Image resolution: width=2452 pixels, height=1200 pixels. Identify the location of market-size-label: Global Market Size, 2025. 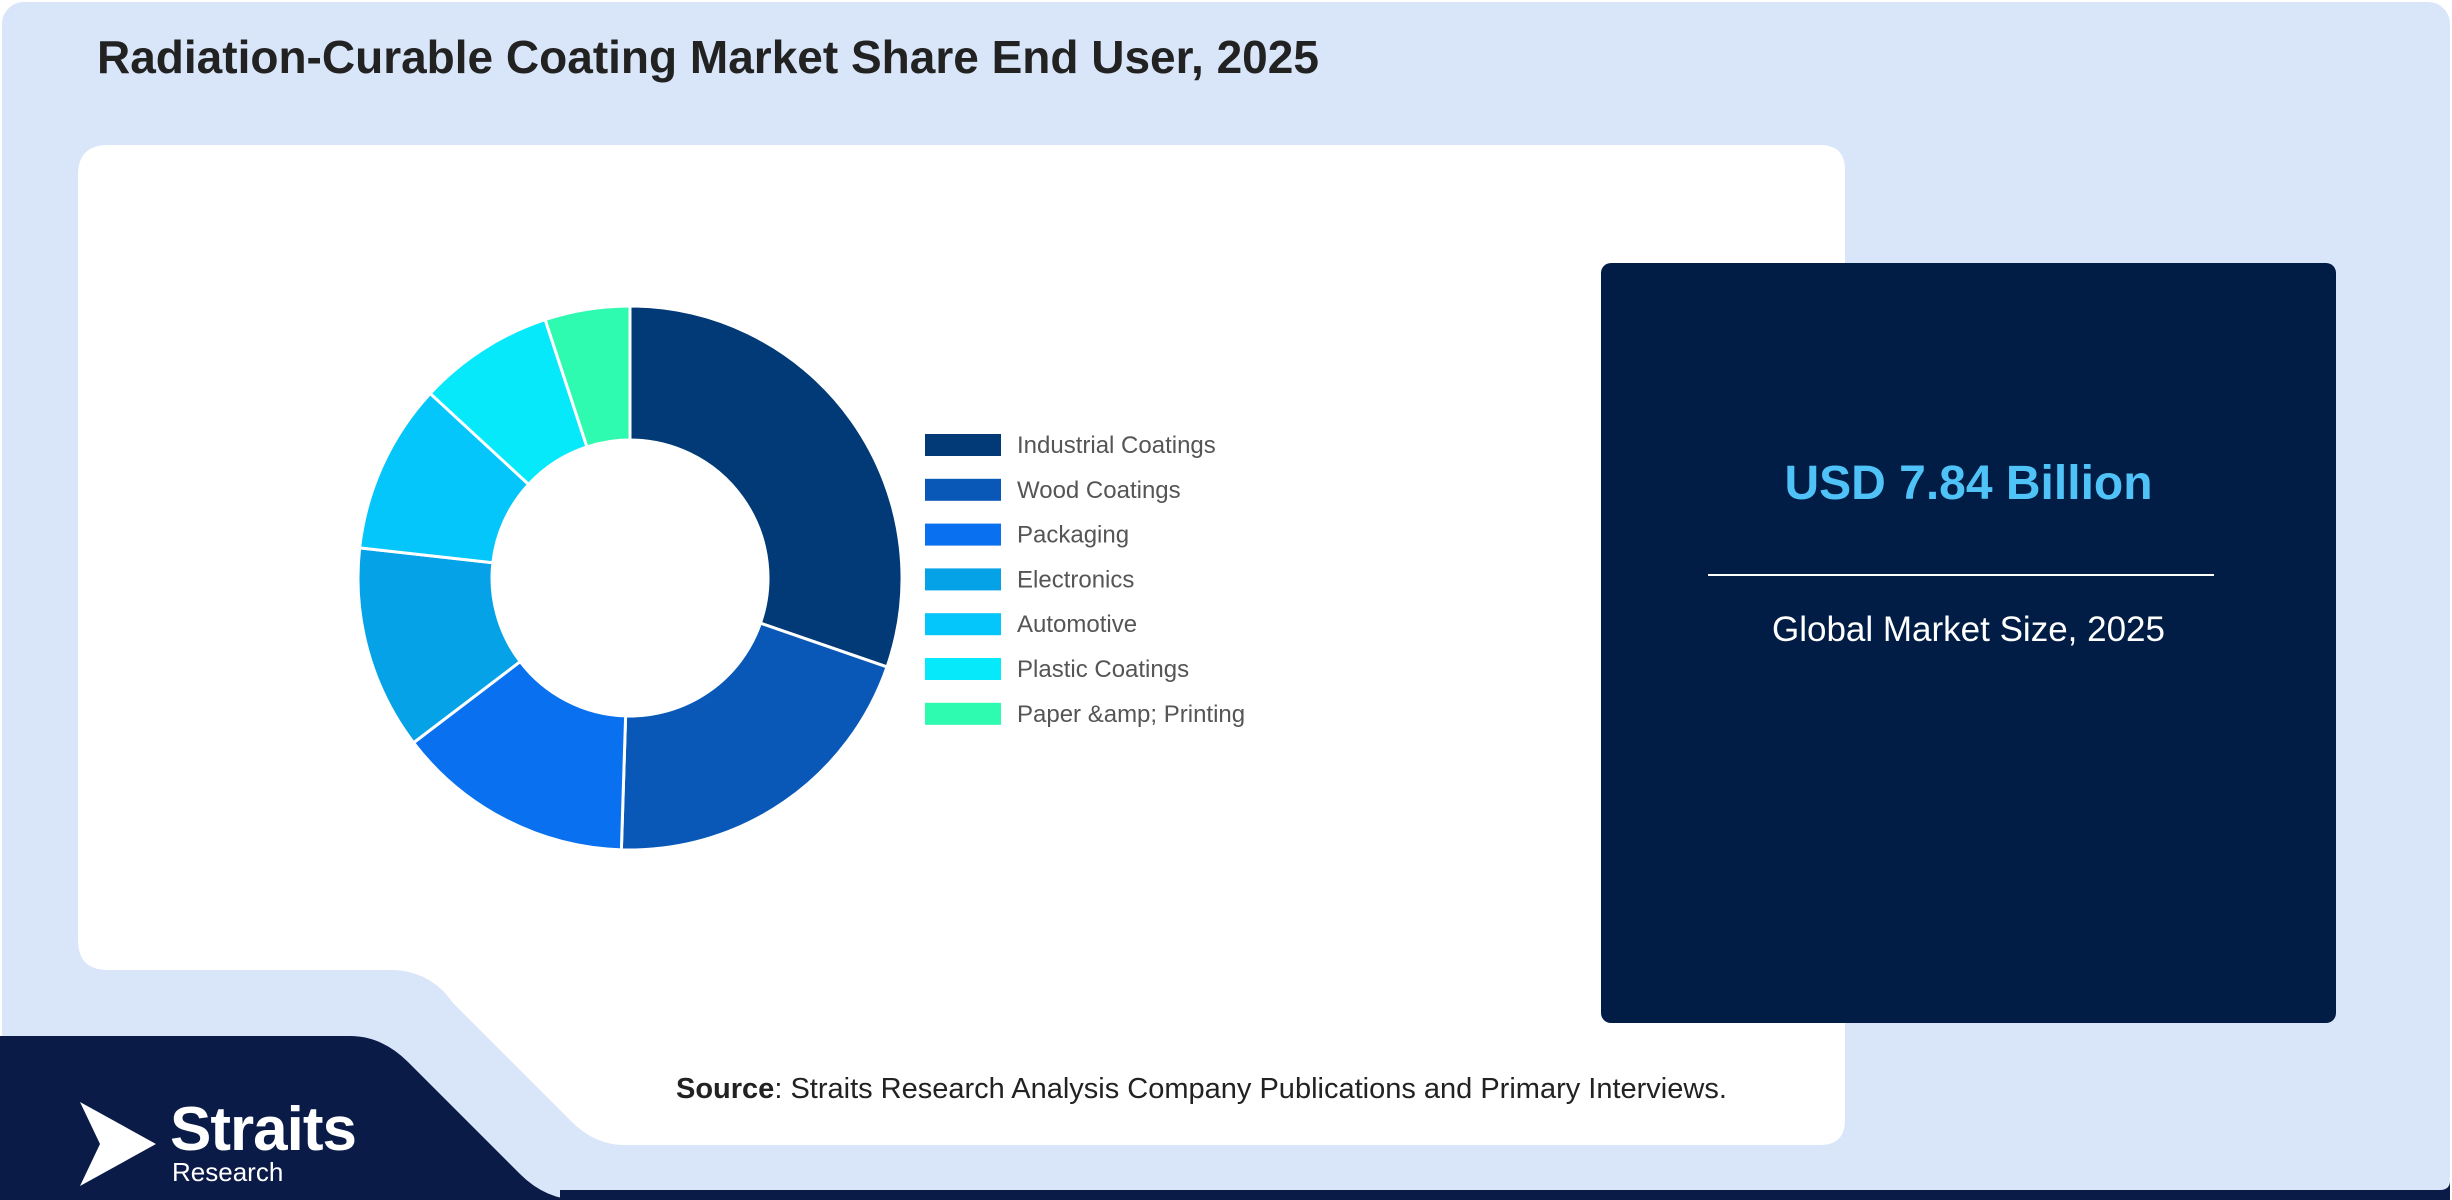
(1968, 629).